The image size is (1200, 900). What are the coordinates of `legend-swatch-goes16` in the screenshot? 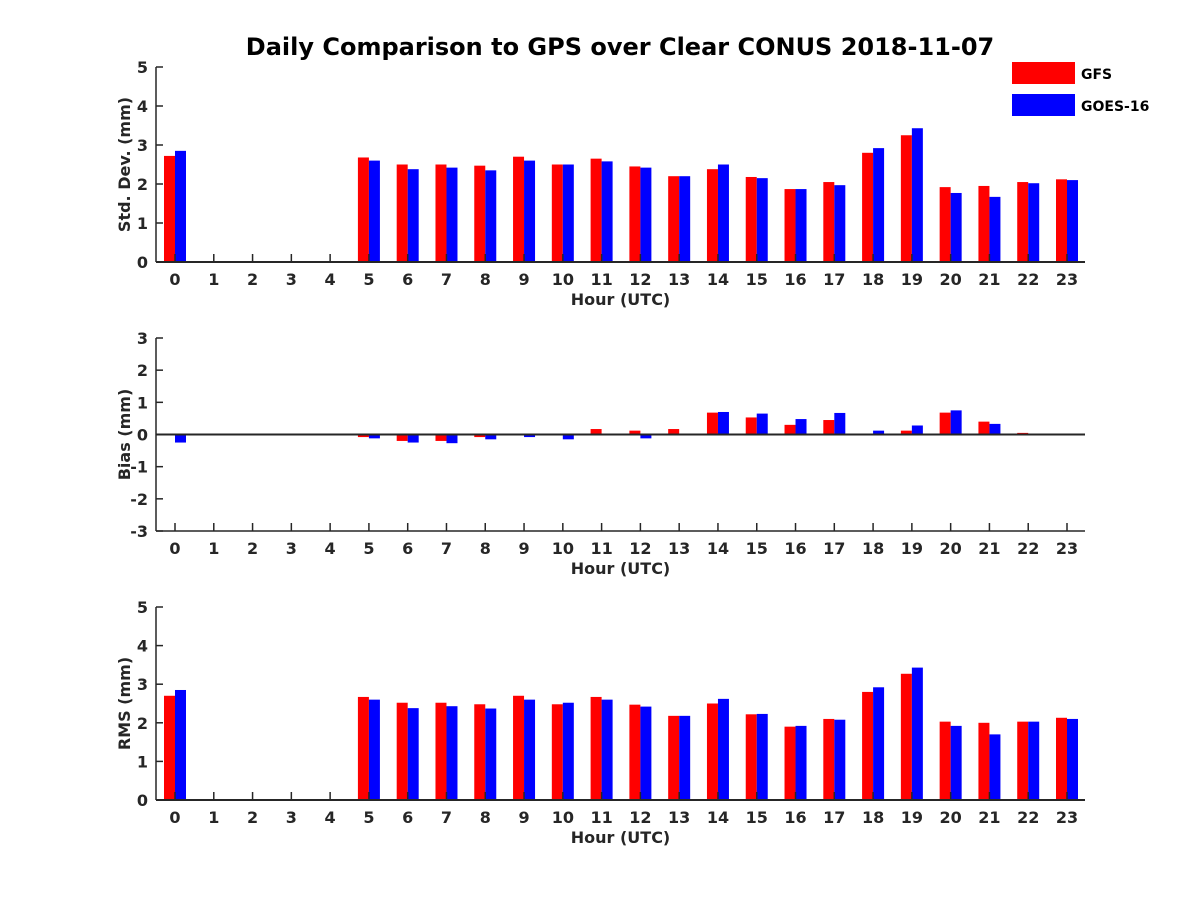 It's located at (1043, 105).